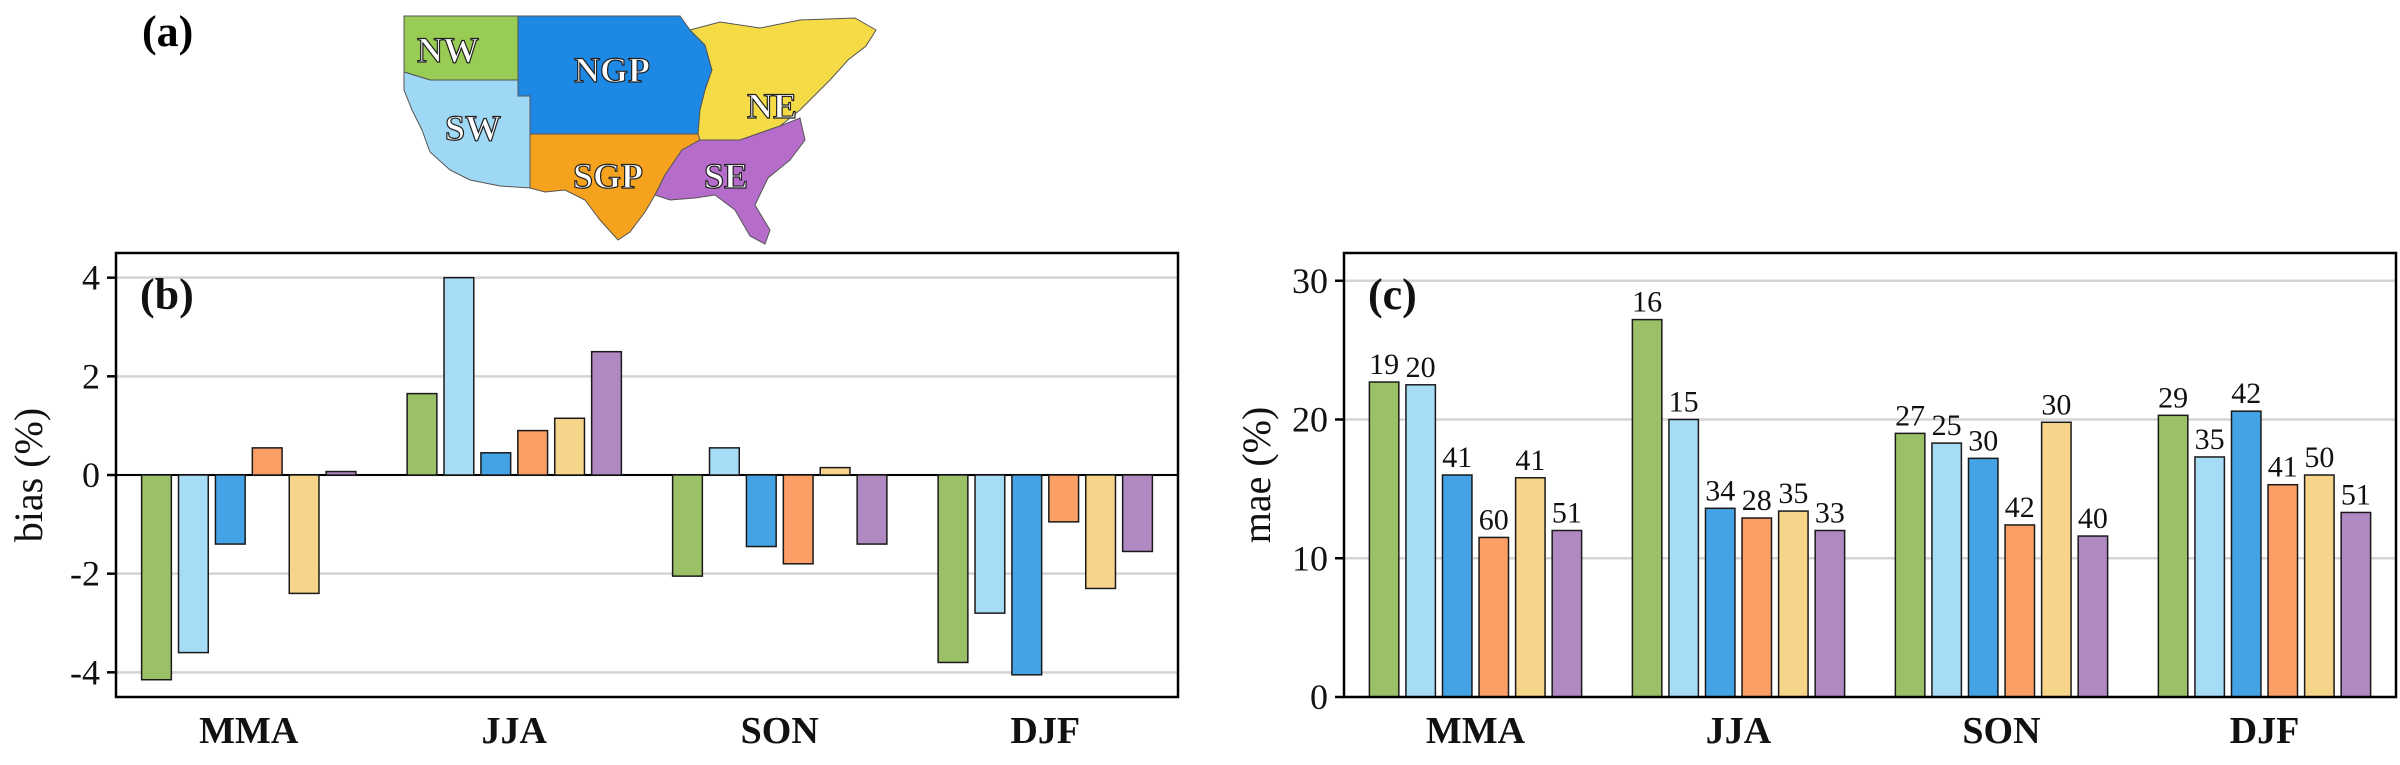 This screenshot has width=2400, height=765. What do you see at coordinates (2319, 457) in the screenshot?
I see `bar-value-label: 50` at bounding box center [2319, 457].